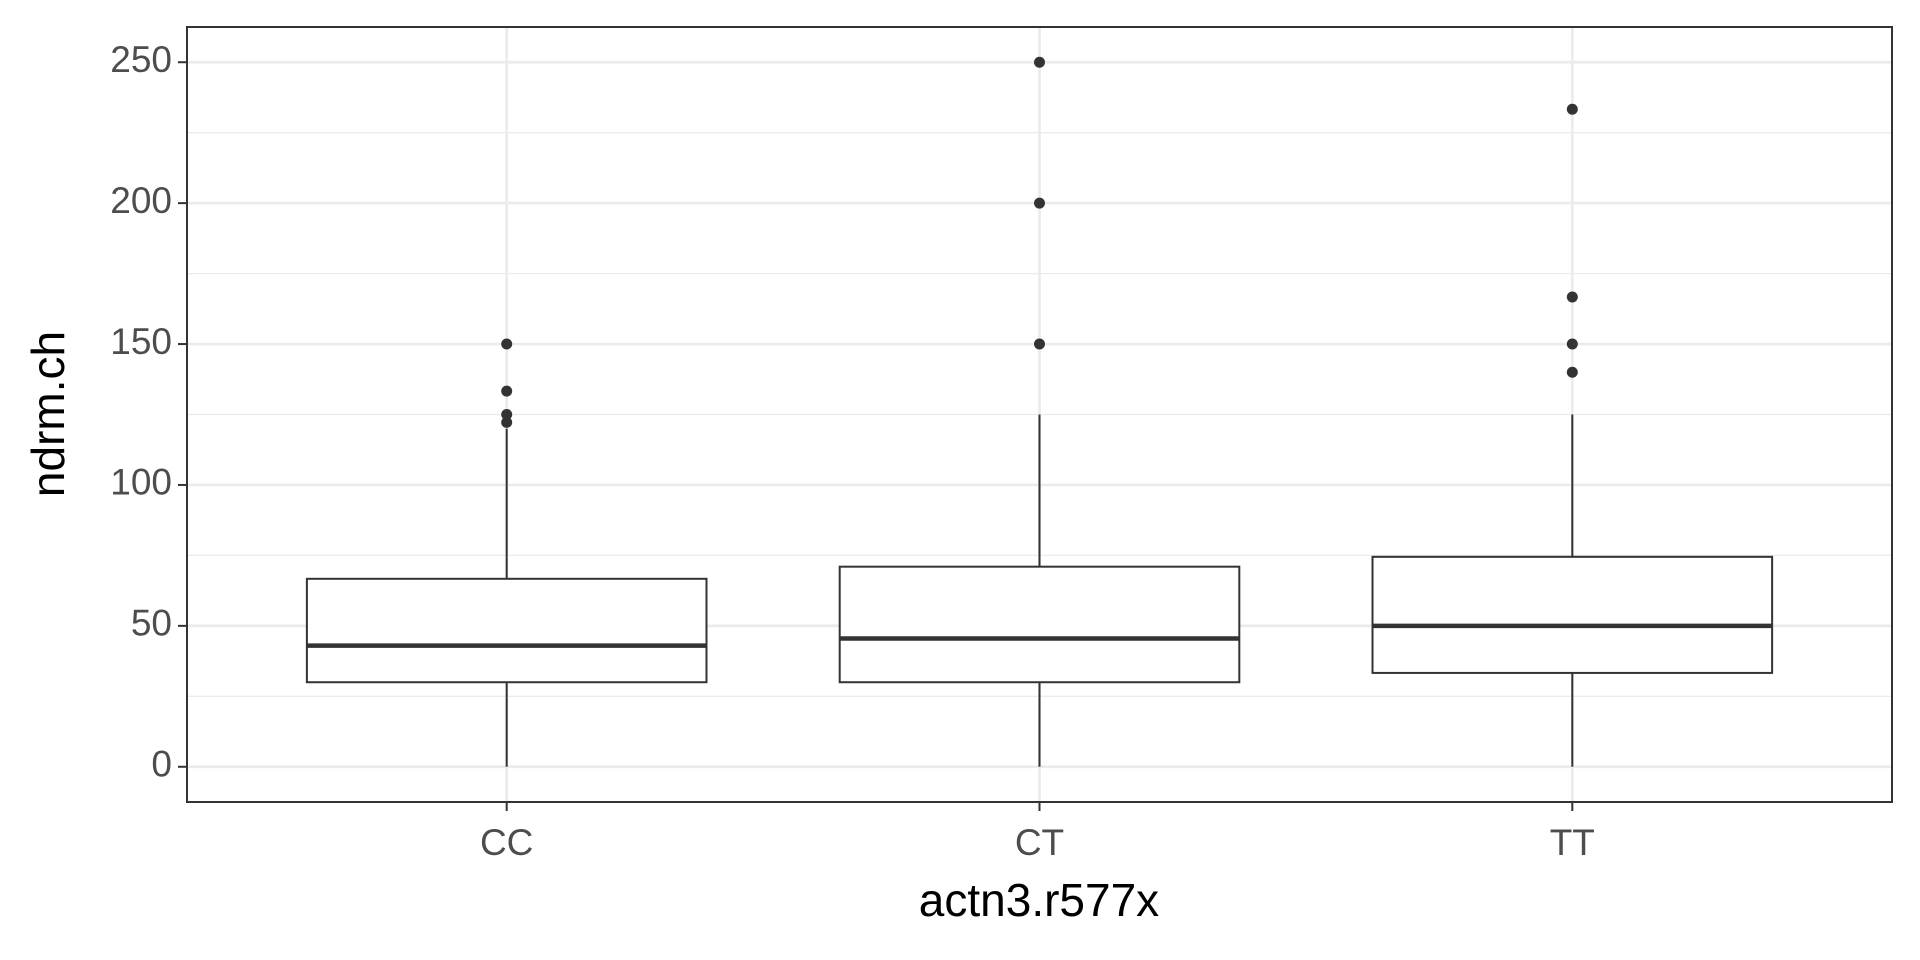  What do you see at coordinates (506, 842) in the screenshot?
I see `x-tick-label: CC` at bounding box center [506, 842].